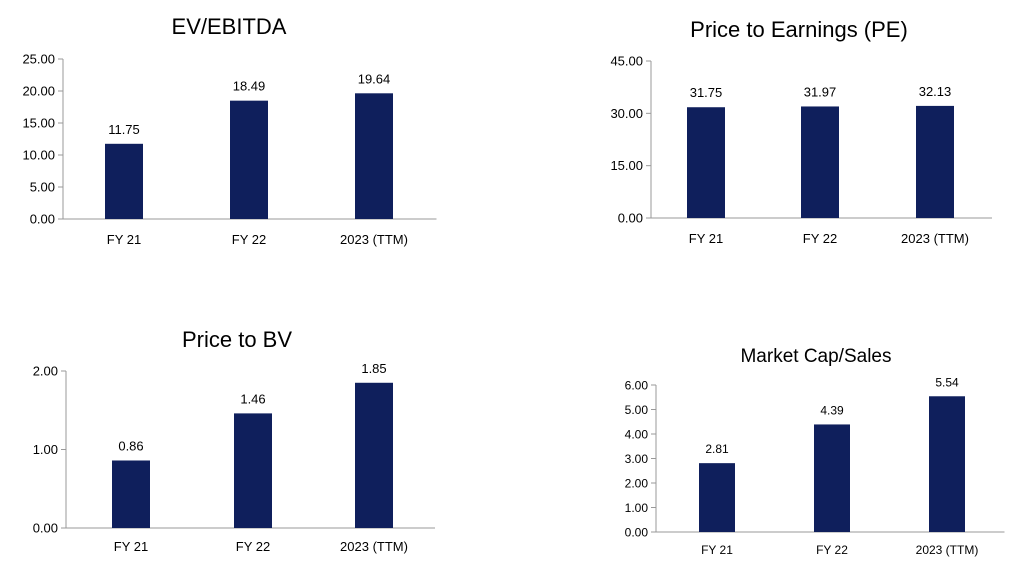 Image resolution: width=1024 pixels, height=571 pixels. I want to click on data-label: 11.75, so click(124, 129).